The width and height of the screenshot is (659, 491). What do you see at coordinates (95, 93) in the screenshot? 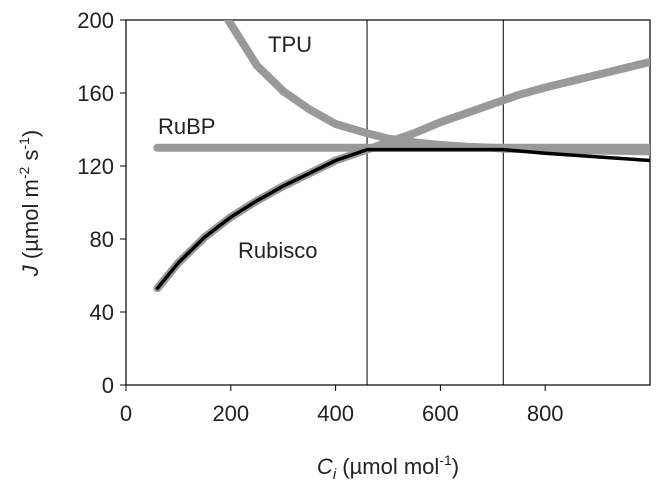
I see `y-tick-label: 160` at bounding box center [95, 93].